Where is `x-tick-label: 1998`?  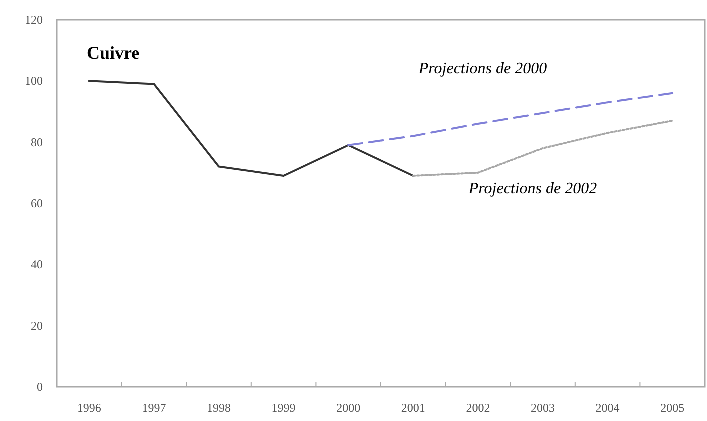 x-tick-label: 1998 is located at coordinates (219, 408).